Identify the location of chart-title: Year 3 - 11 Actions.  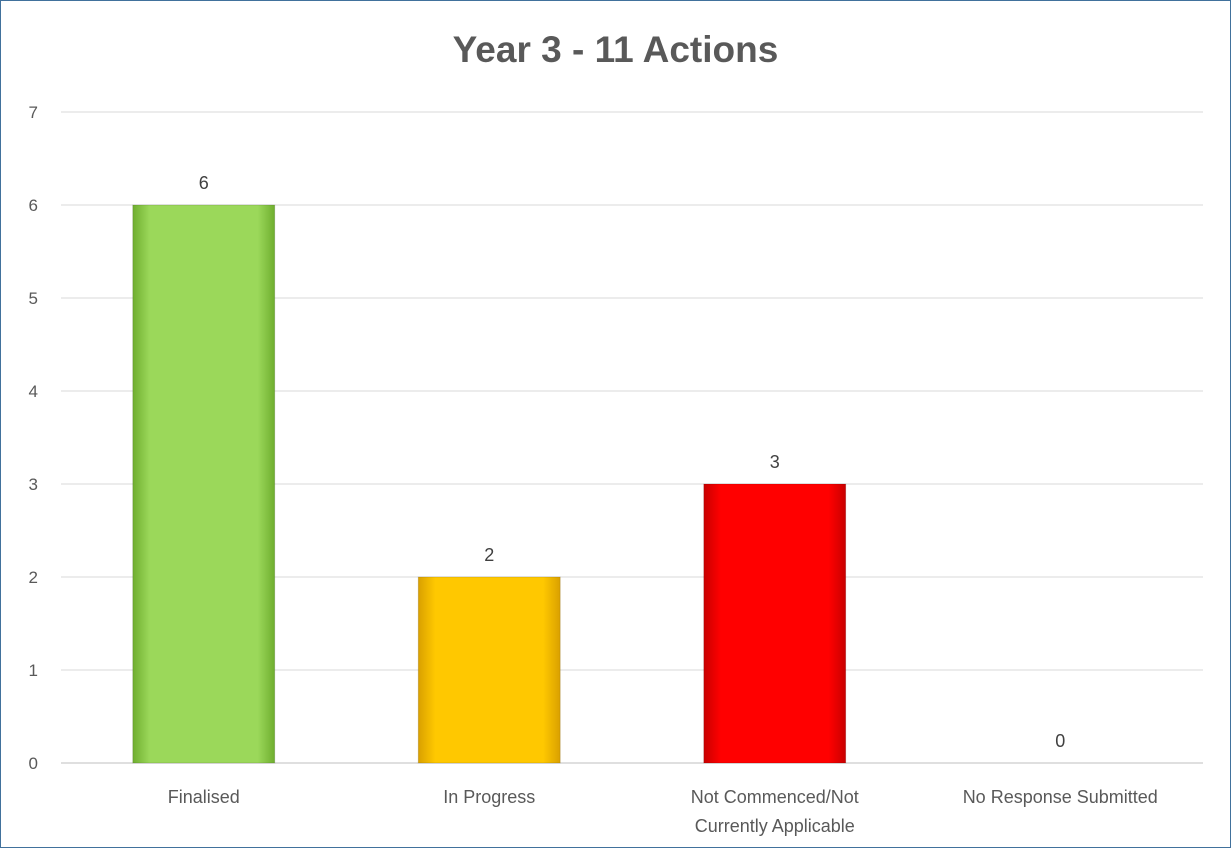
(615, 49).